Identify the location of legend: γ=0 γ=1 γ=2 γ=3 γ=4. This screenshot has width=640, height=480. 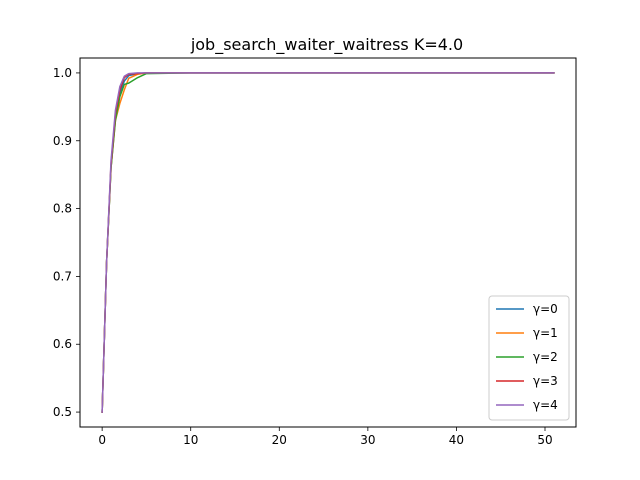
(529, 358).